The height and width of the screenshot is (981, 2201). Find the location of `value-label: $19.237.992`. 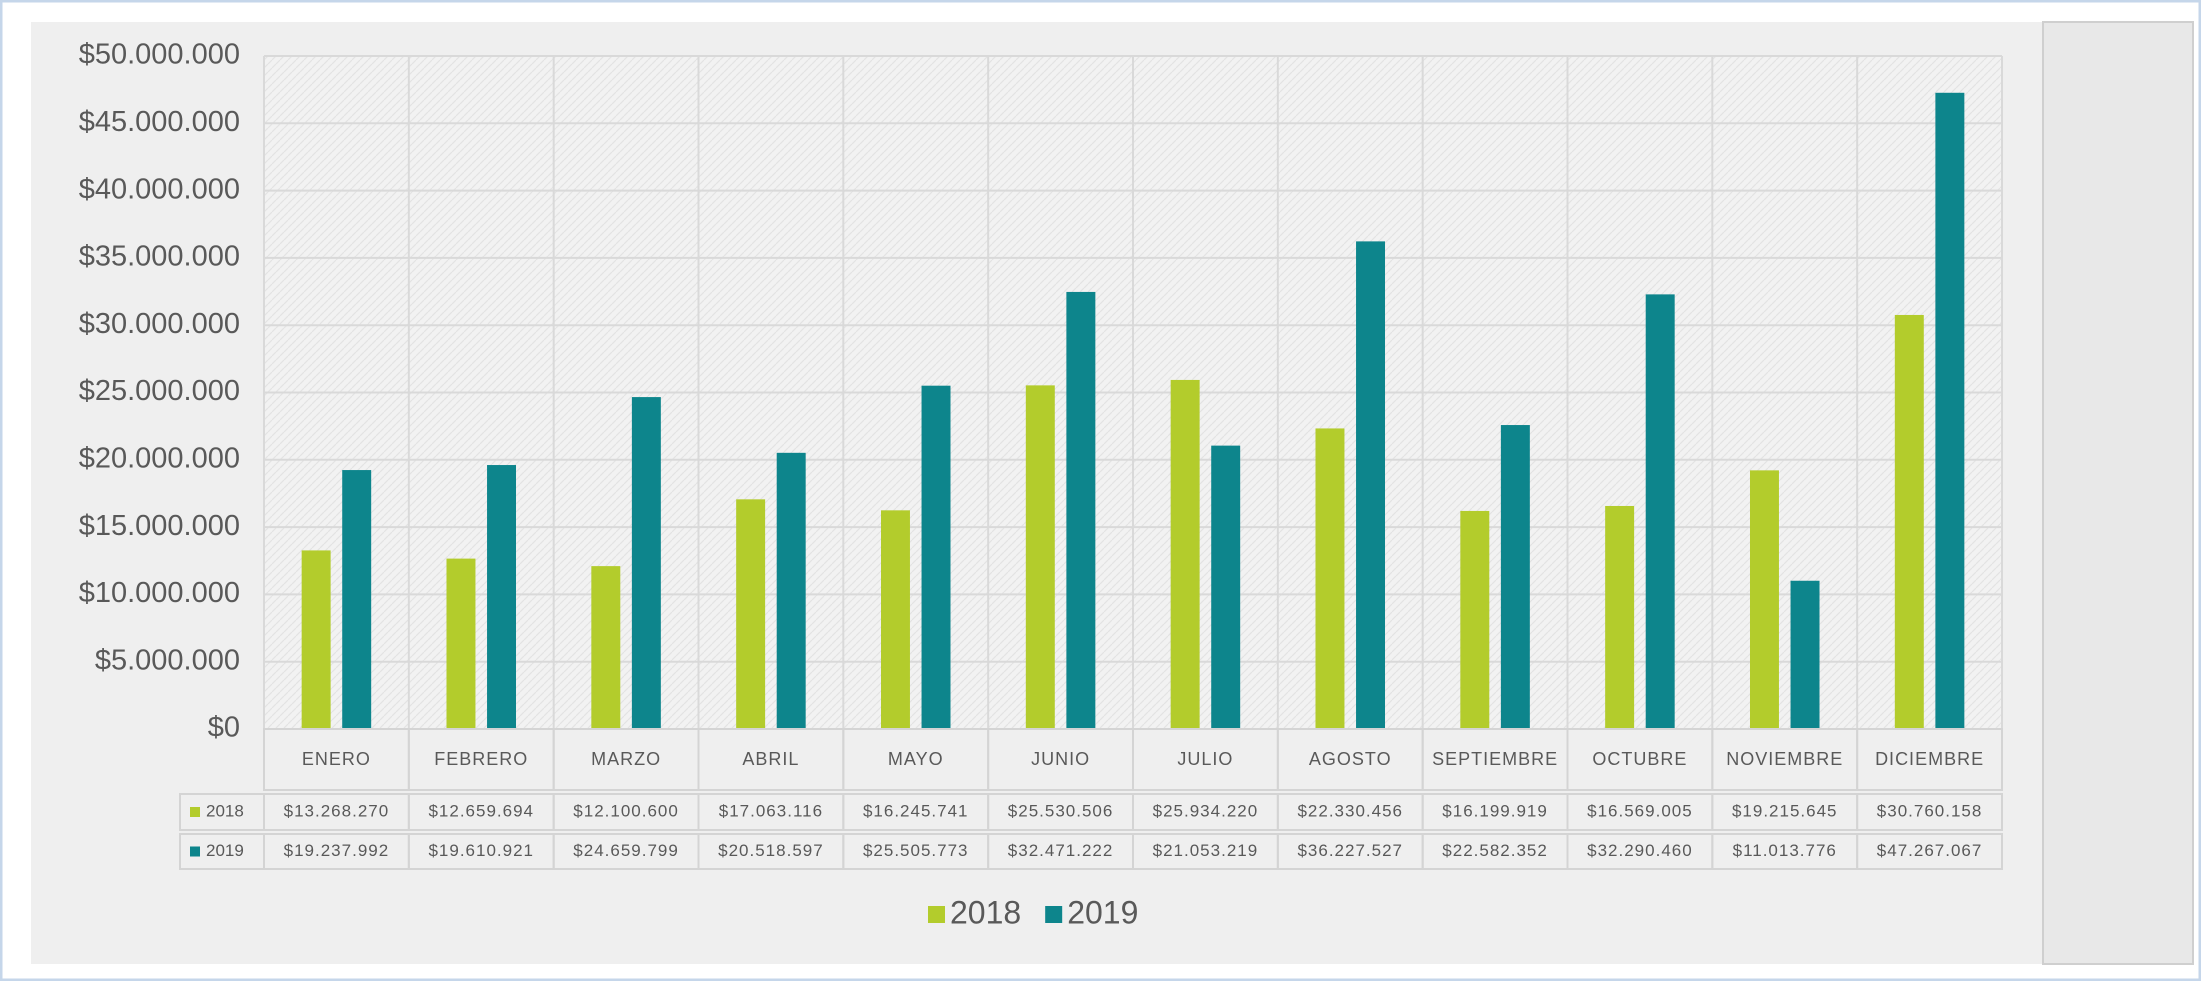

value-label: $19.237.992 is located at coordinates (337, 850).